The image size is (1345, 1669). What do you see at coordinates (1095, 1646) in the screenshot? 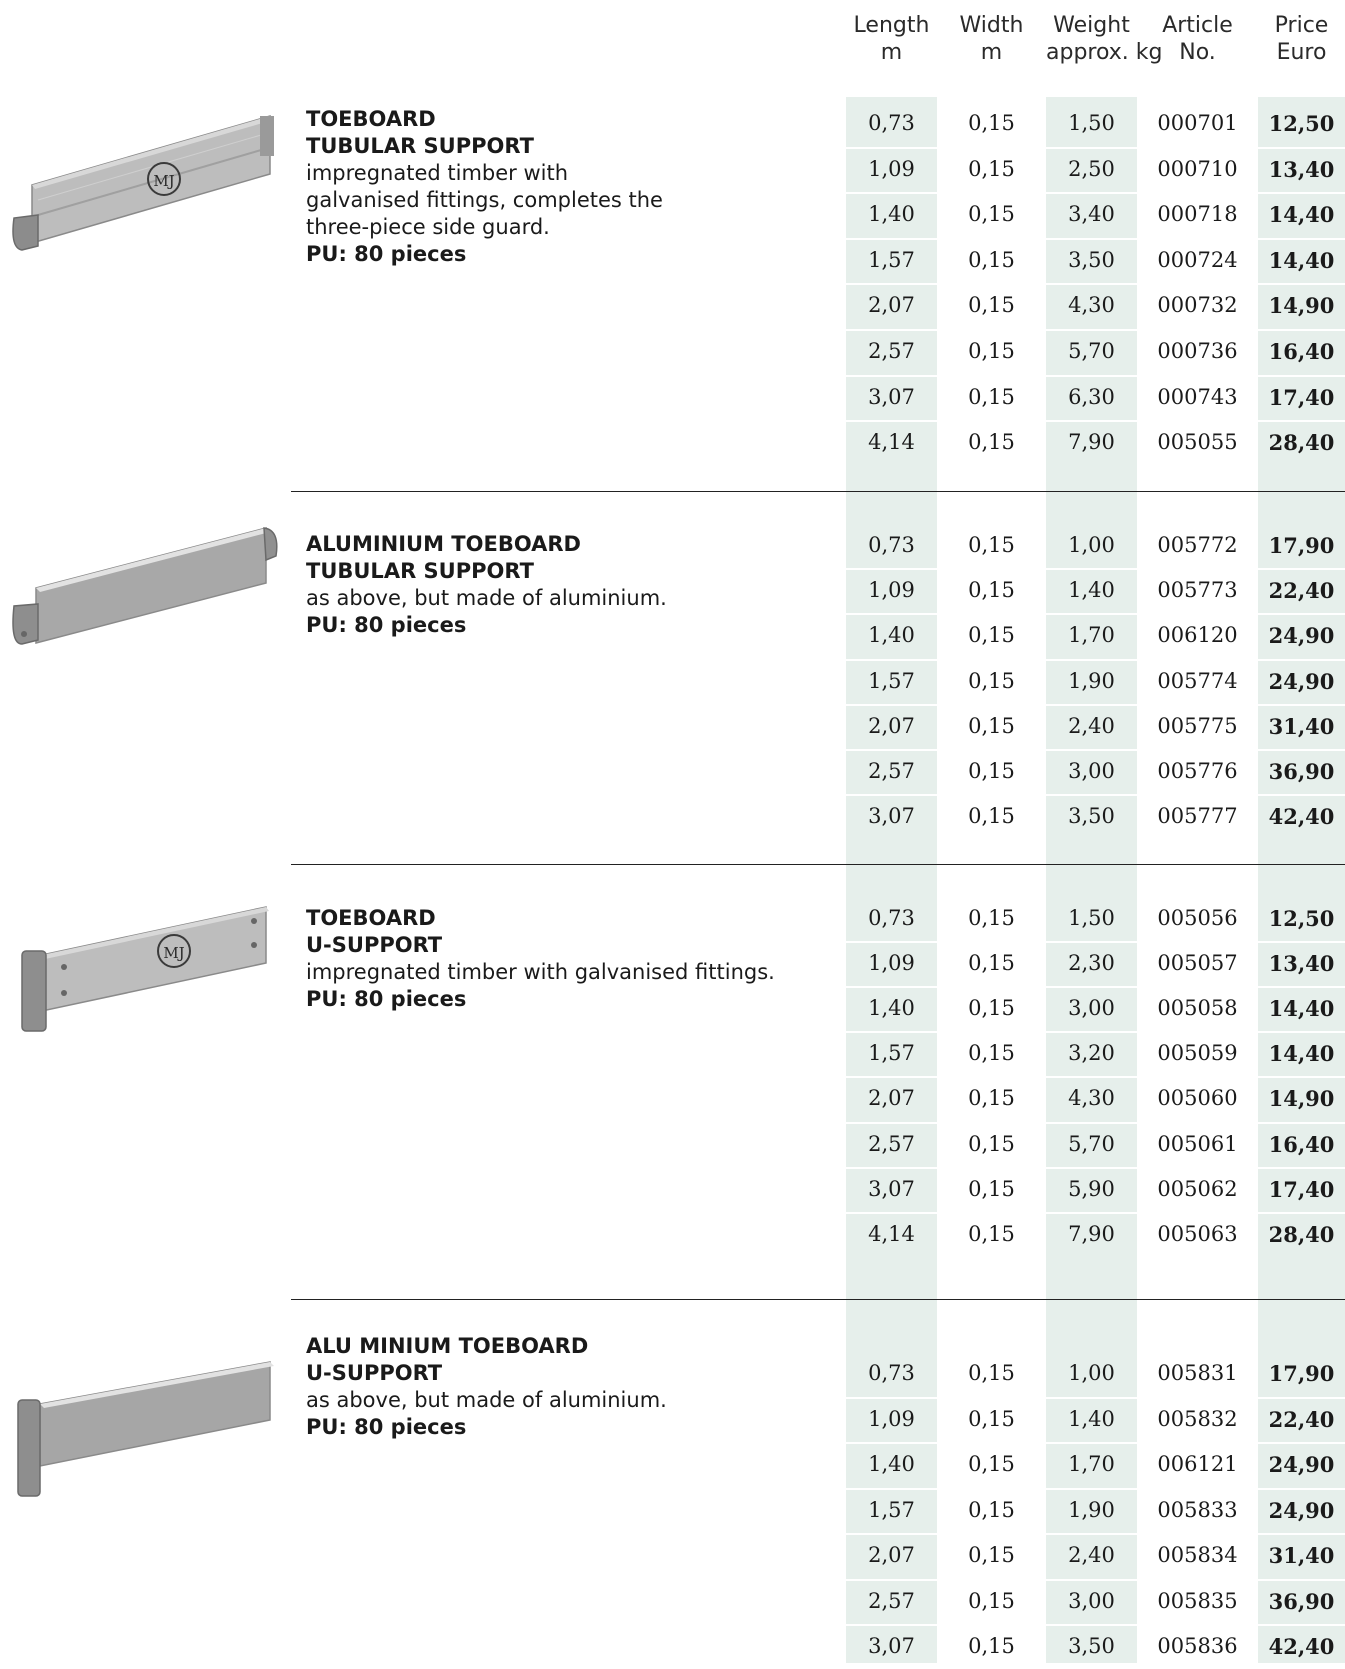
I see `table-row: 3,07 0,15 3,50 005836 42,40` at bounding box center [1095, 1646].